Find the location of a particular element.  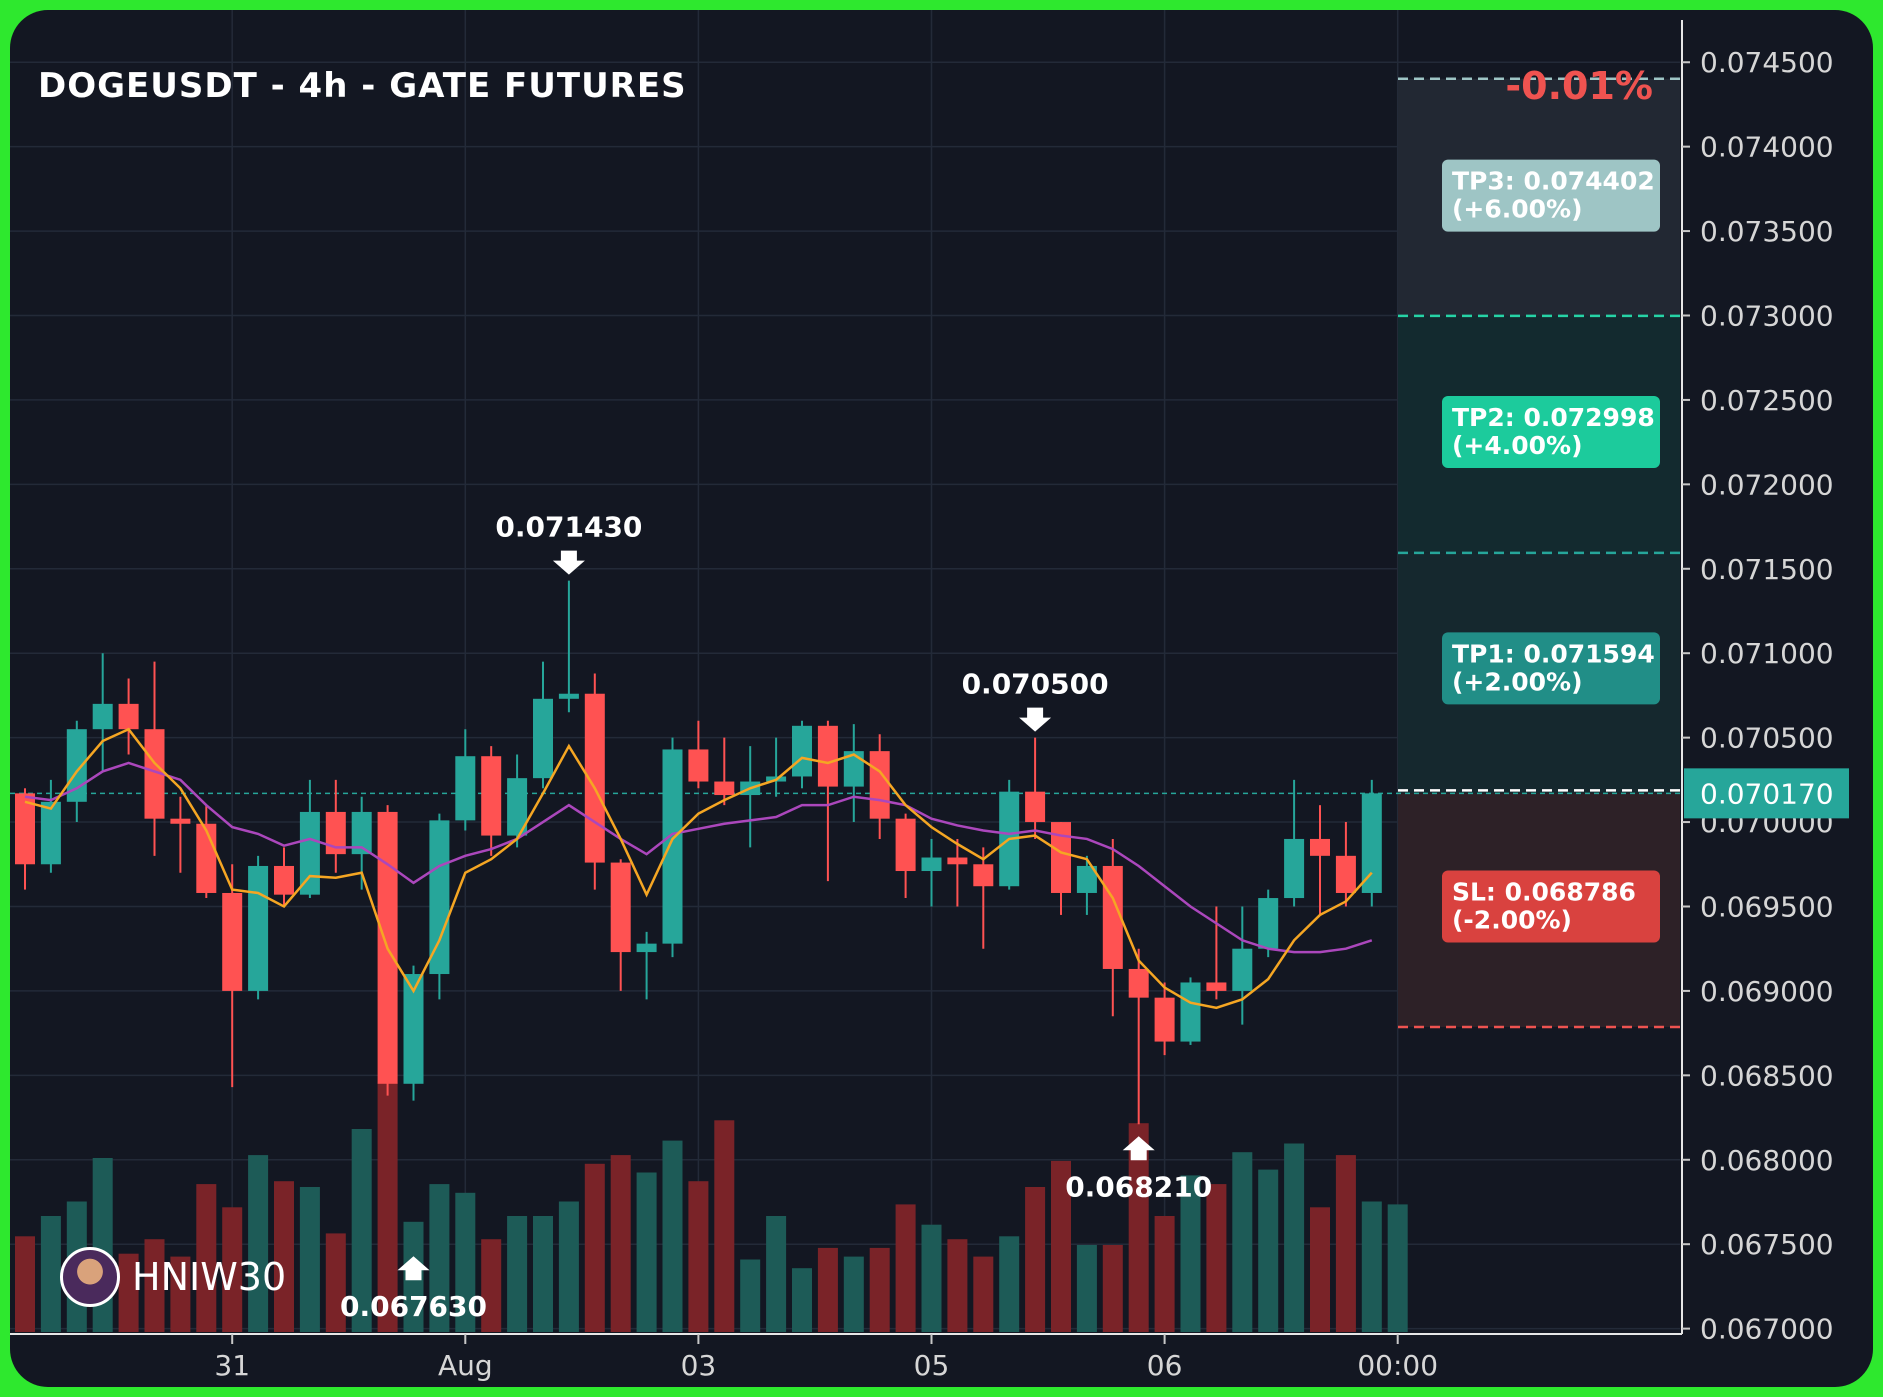

level-label-pct: (-2.00%) is located at coordinates (1512, 919).